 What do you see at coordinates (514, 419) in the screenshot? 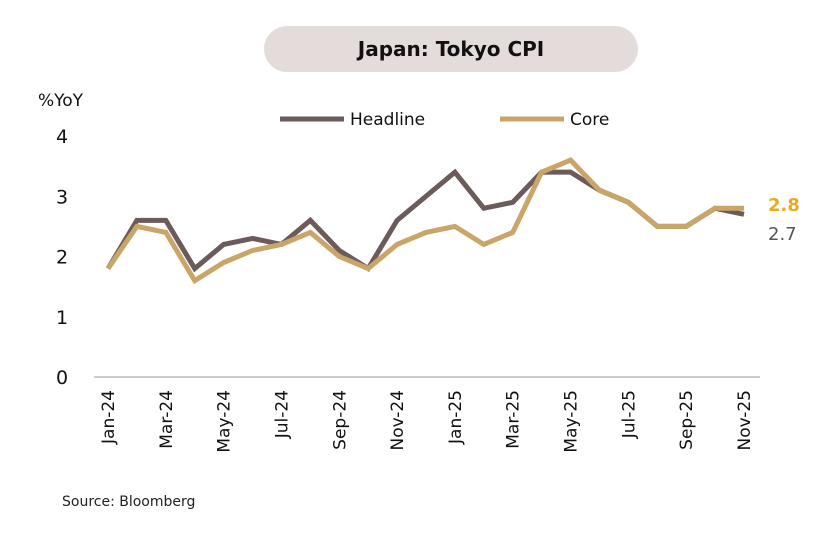
I see `x-tick-label: Mar-25` at bounding box center [514, 419].